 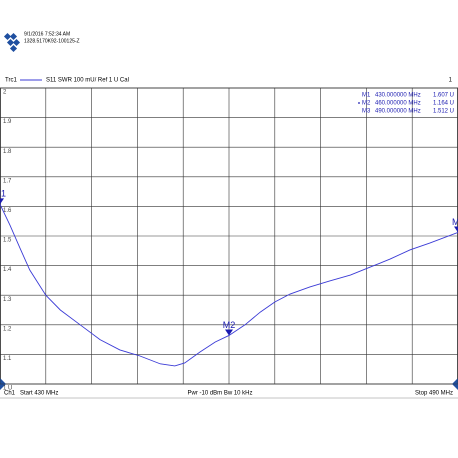 What do you see at coordinates (398, 104) in the screenshot?
I see `marker-x: 460.000000 MHz` at bounding box center [398, 104].